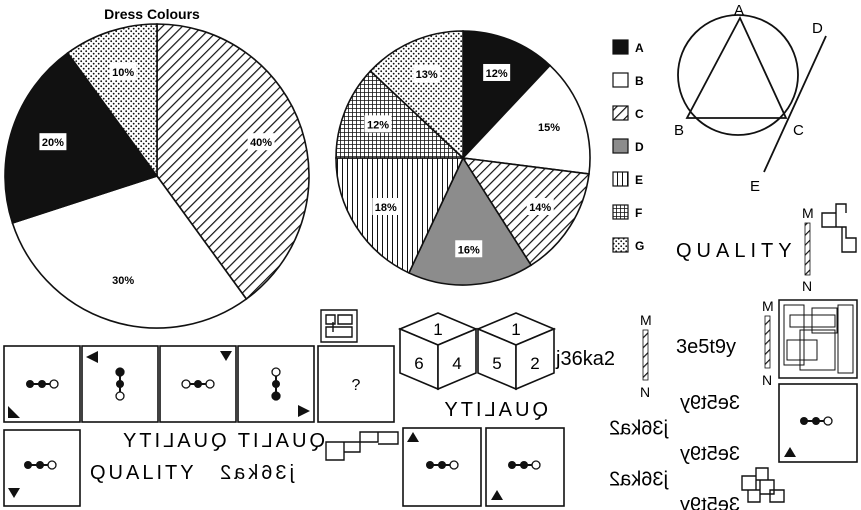 The height and width of the screenshot is (510, 861). Describe the element at coordinates (807, 286) in the screenshot. I see `mirror-n-label: N` at that location.